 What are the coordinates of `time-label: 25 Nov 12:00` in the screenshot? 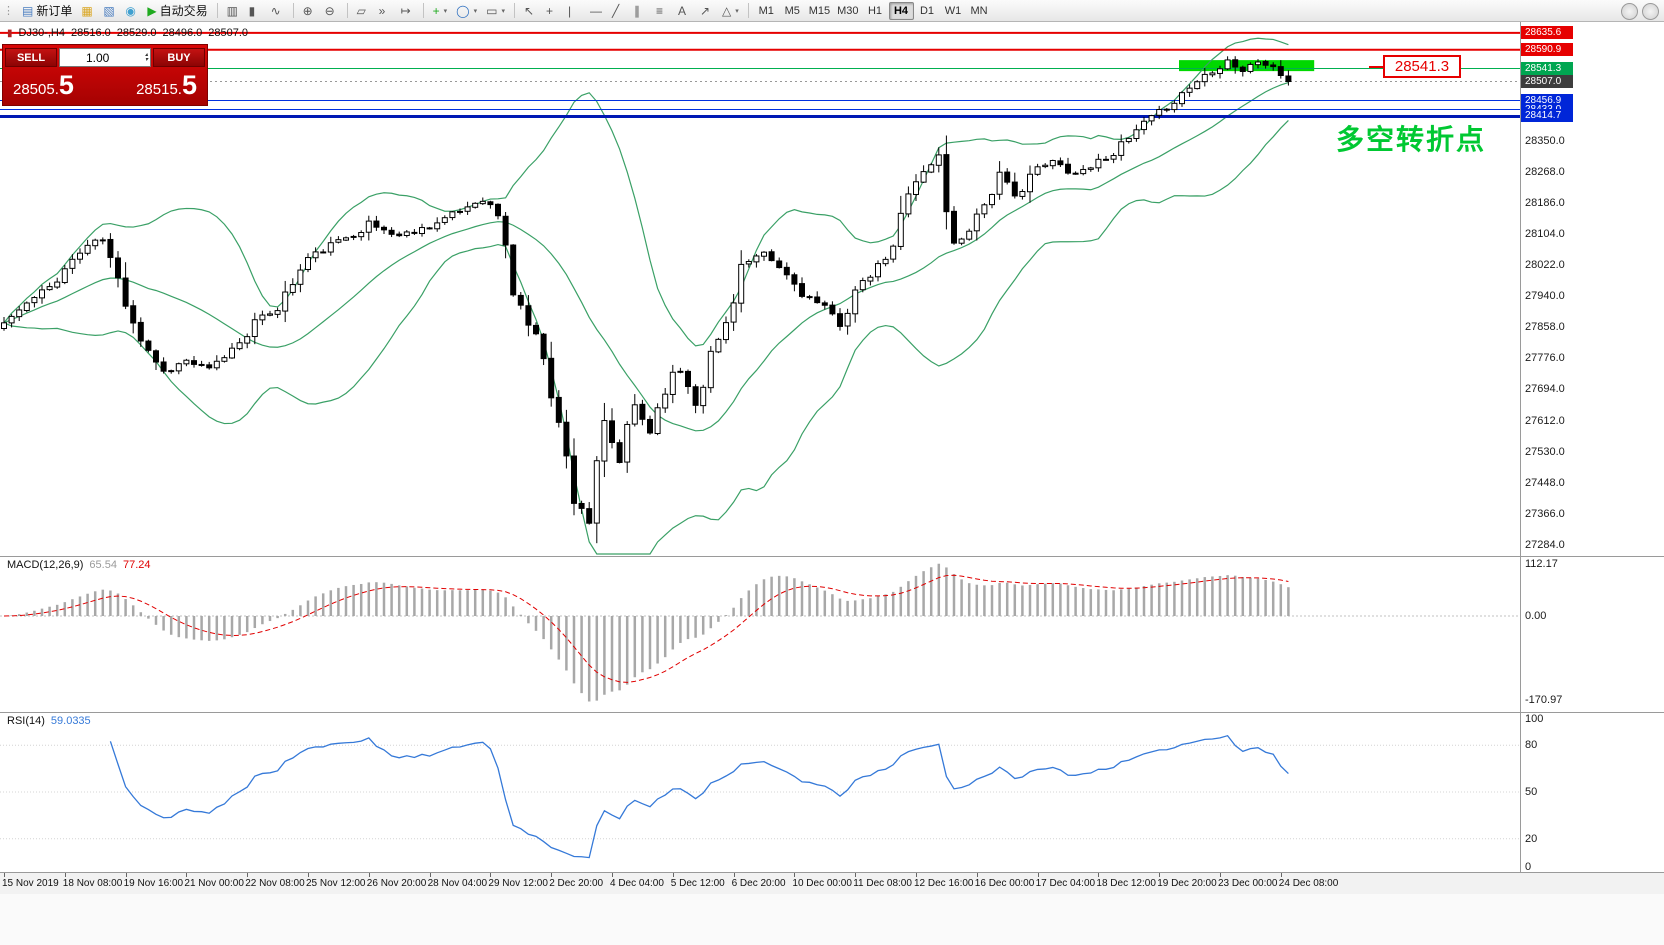 It's located at (336, 883).